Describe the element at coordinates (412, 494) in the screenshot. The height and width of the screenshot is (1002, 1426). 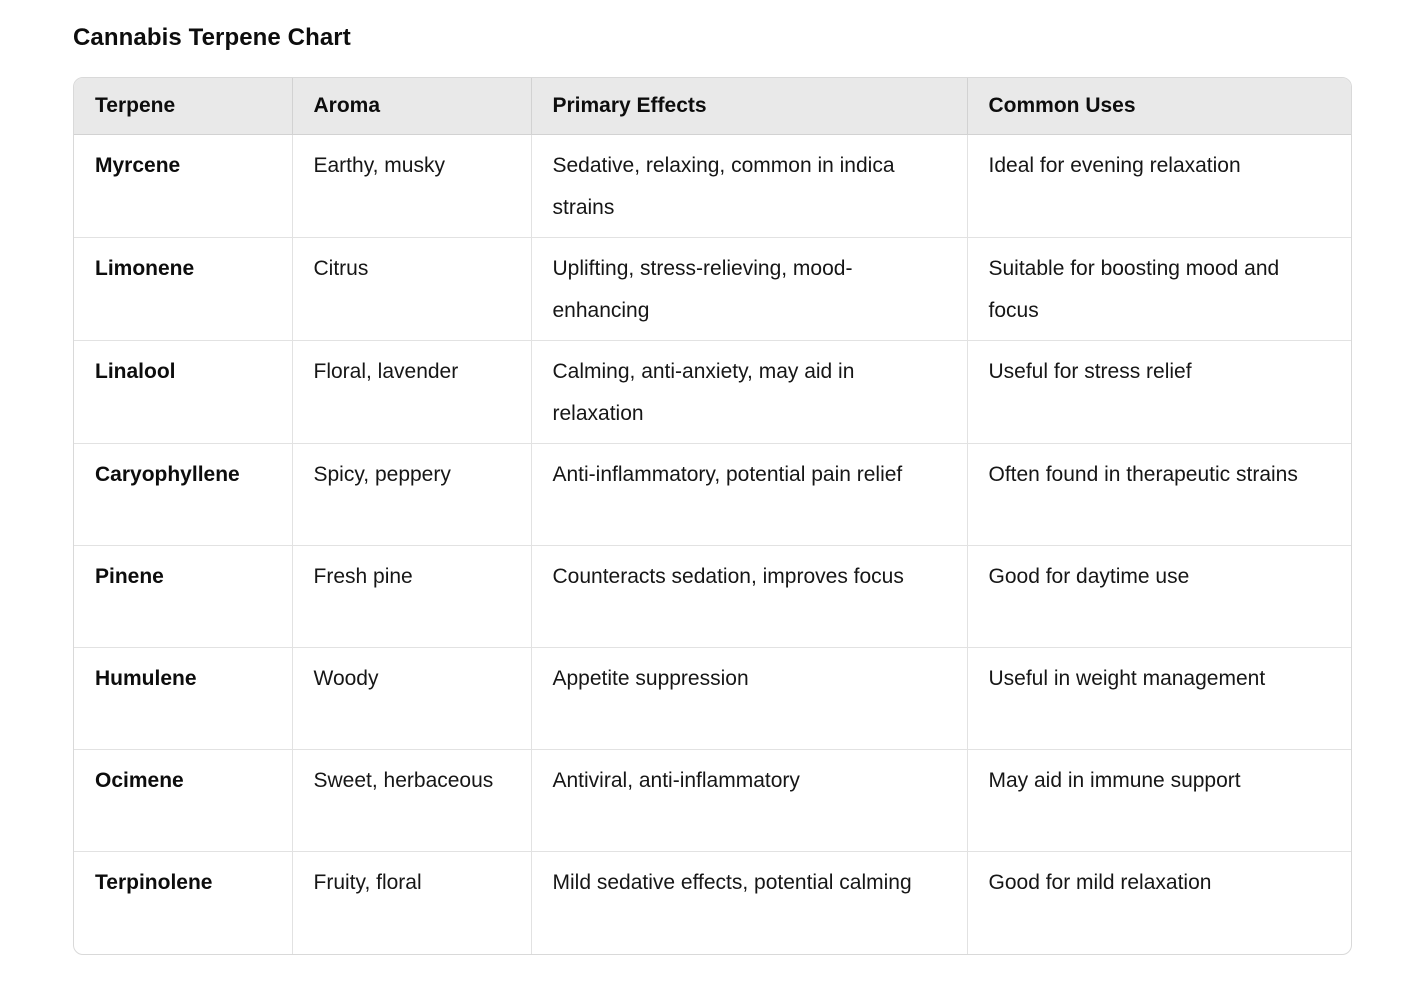
I see `cell-aroma: Spicy, peppery` at that location.